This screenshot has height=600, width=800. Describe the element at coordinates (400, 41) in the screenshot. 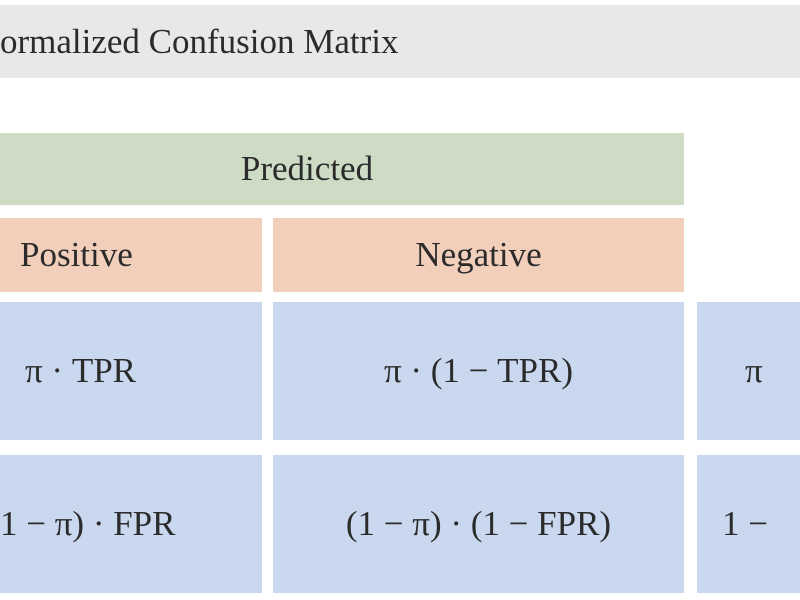

I see `title-bar: ormalized Confusion Matrix` at that location.